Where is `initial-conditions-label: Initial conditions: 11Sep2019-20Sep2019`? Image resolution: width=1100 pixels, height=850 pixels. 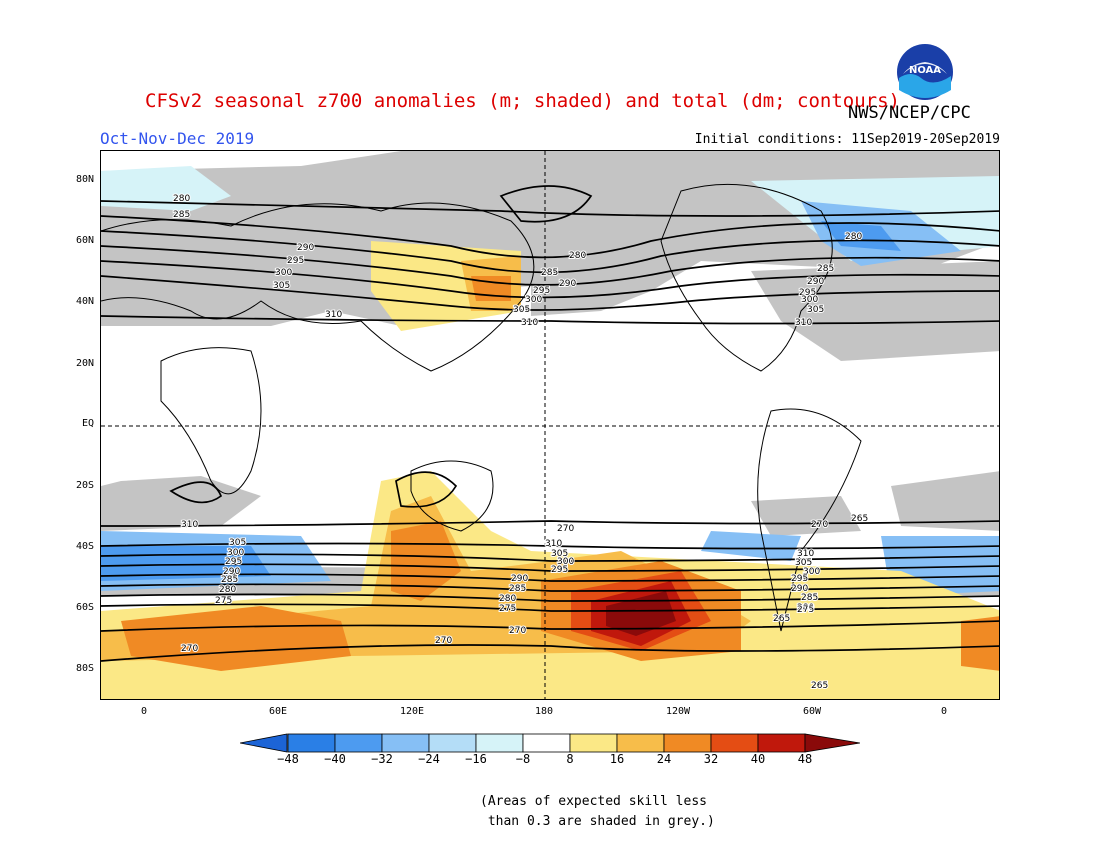
initial-conditions-label: Initial conditions: 11Sep2019-20Sep2019 is located at coordinates (847, 139).